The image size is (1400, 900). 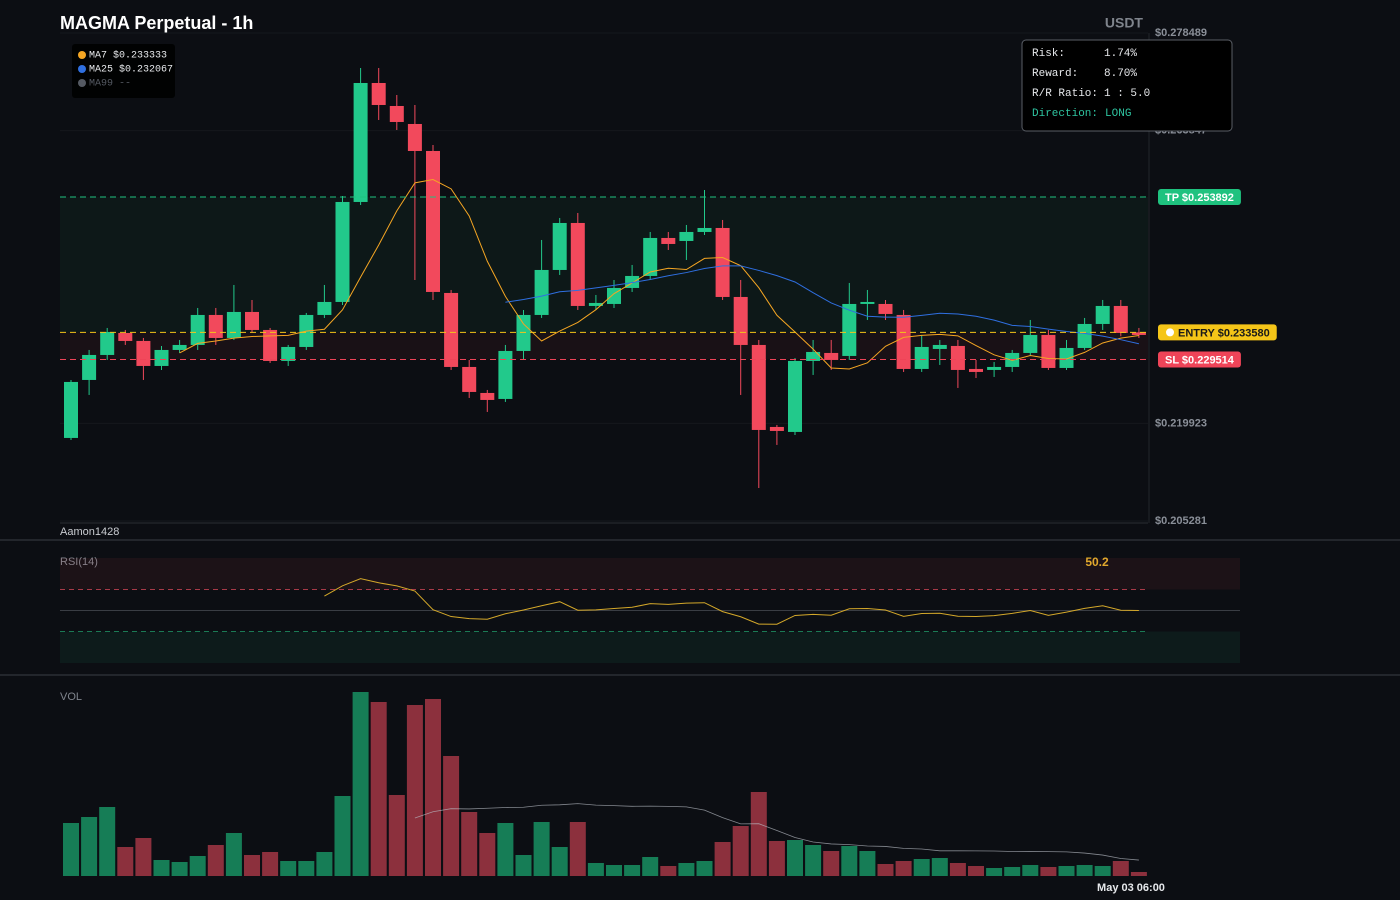 I want to click on level-icon, so click(x=1170, y=332).